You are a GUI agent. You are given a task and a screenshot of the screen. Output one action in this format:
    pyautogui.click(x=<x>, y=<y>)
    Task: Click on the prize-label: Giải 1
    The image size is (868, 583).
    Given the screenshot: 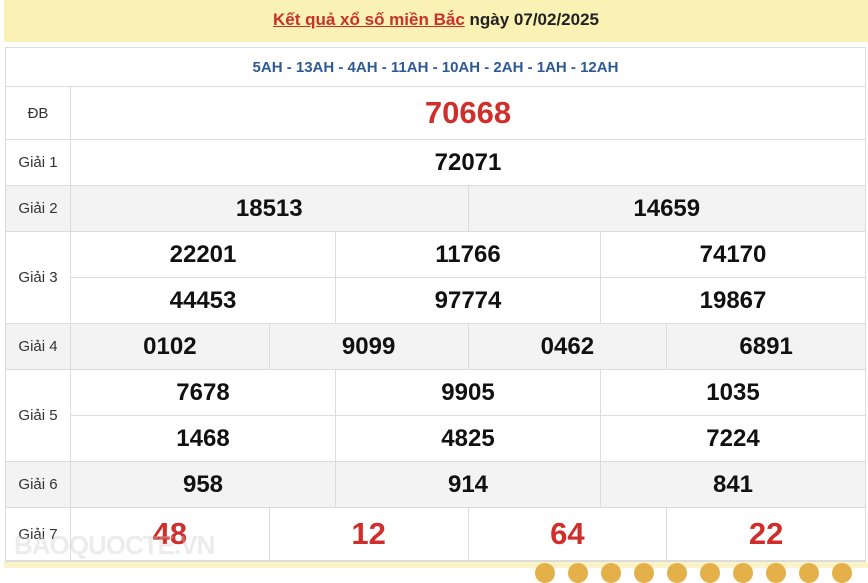 What is the action you would take?
    pyautogui.click(x=38, y=162)
    